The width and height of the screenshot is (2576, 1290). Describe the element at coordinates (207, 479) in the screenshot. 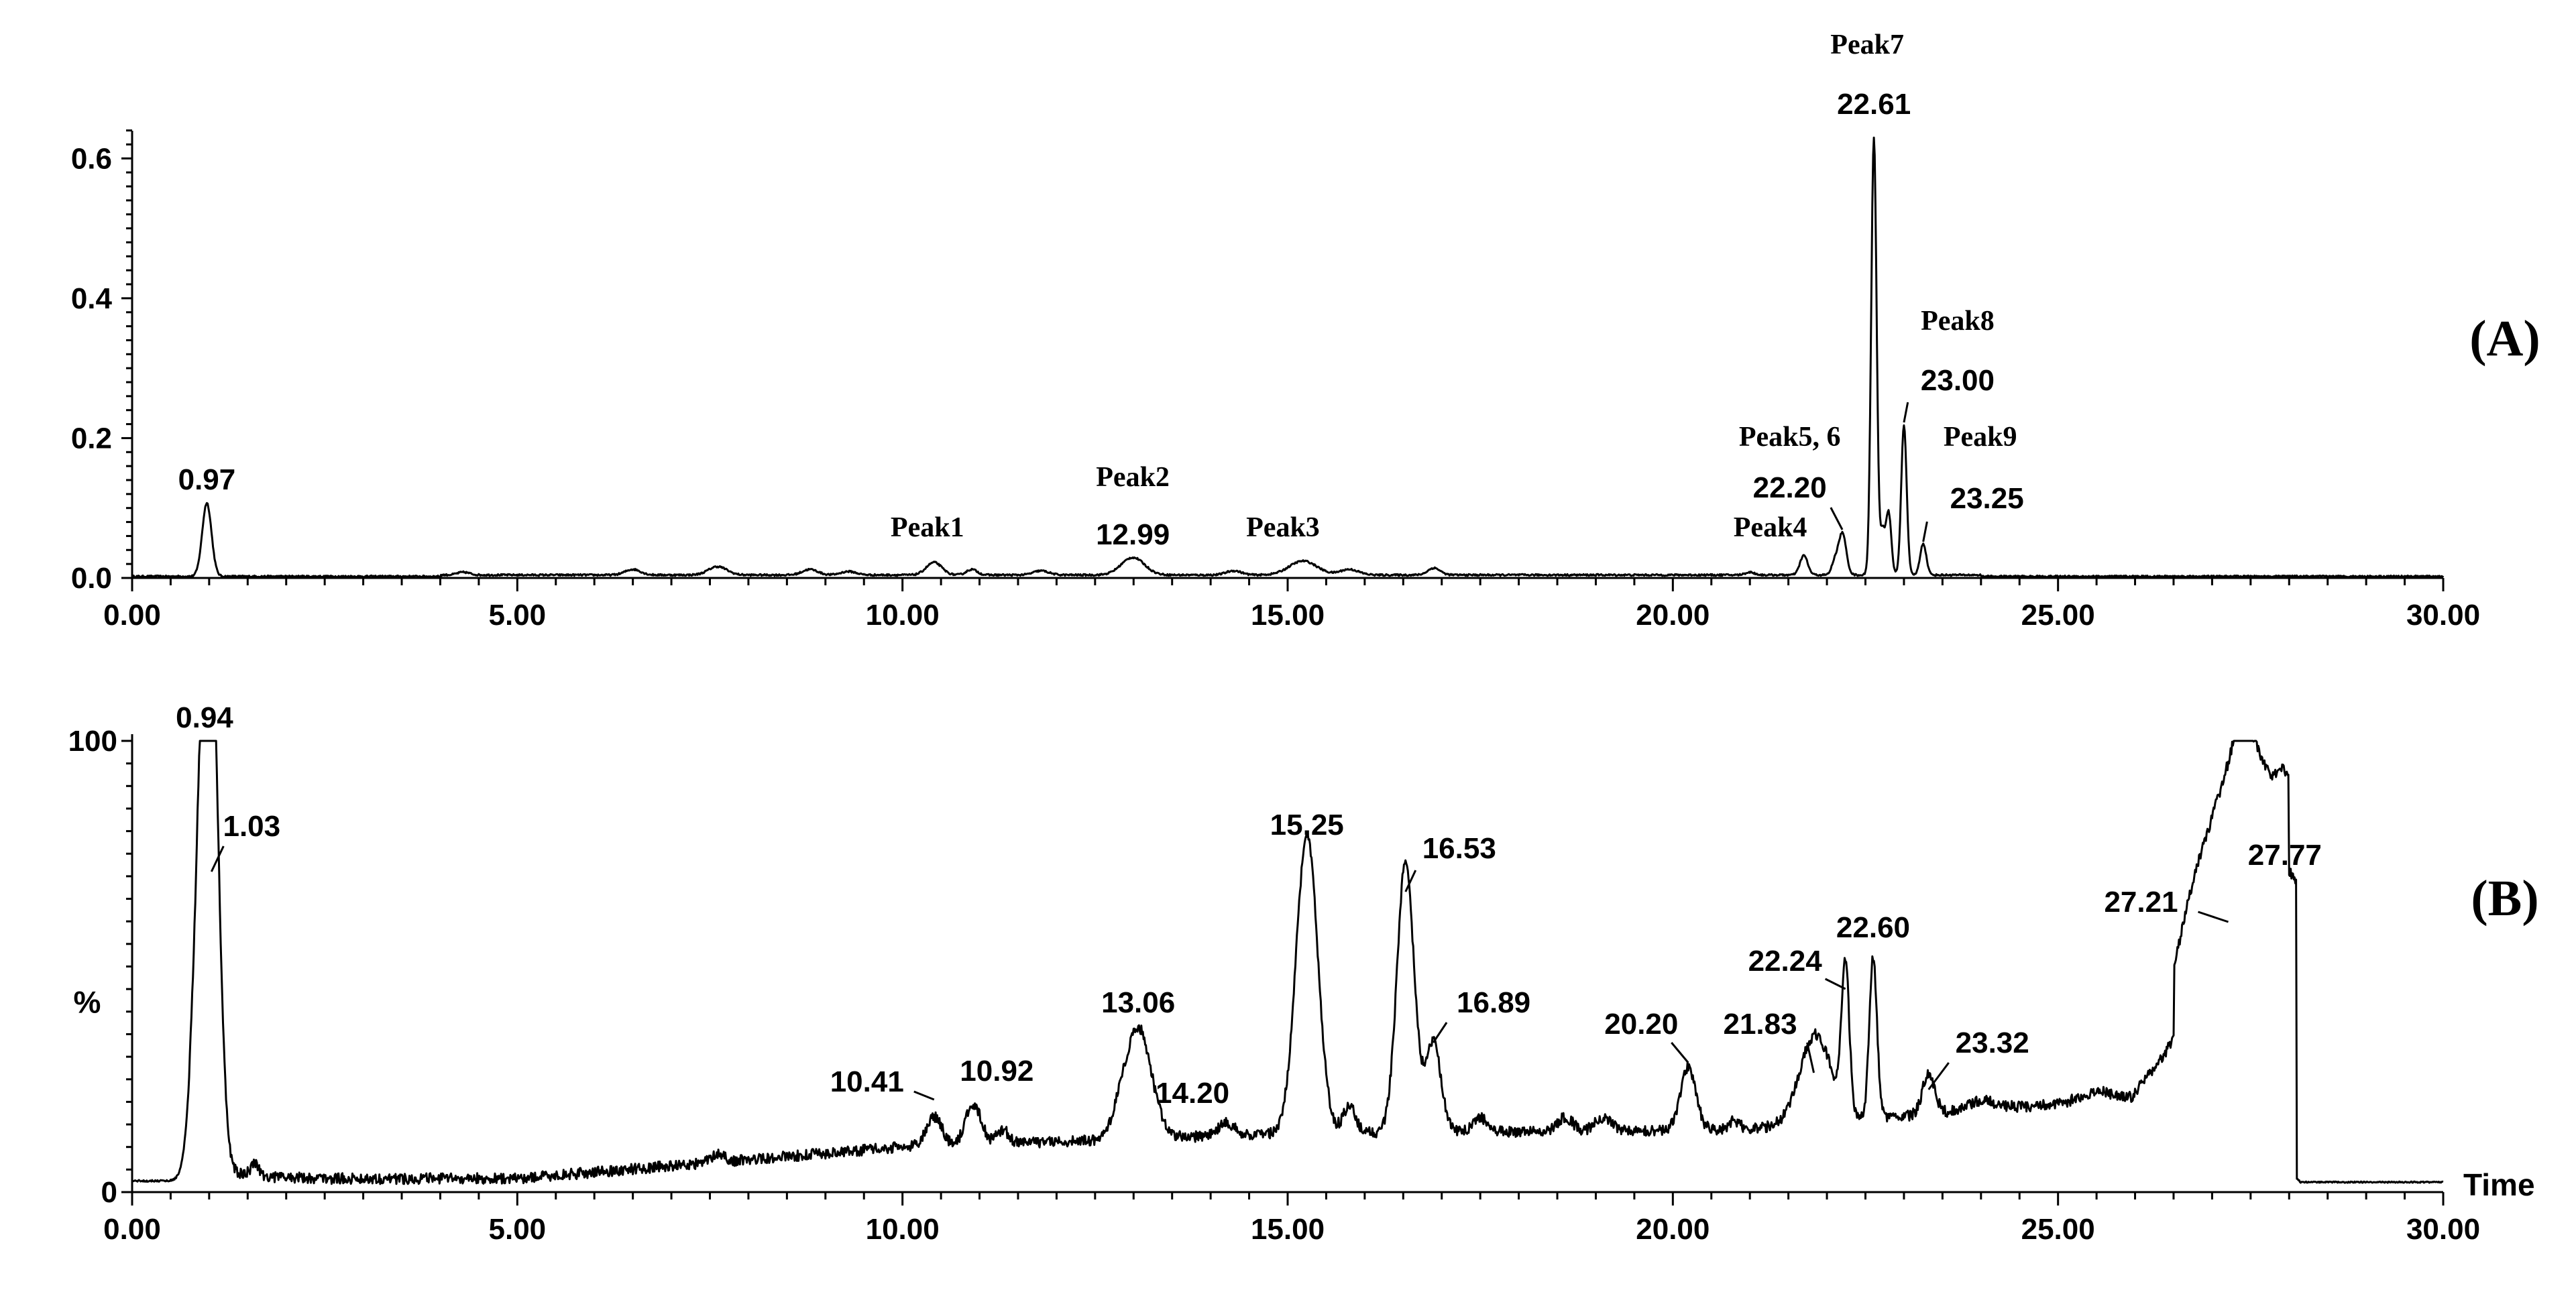

I see `peak-retention-label: 0.97` at that location.